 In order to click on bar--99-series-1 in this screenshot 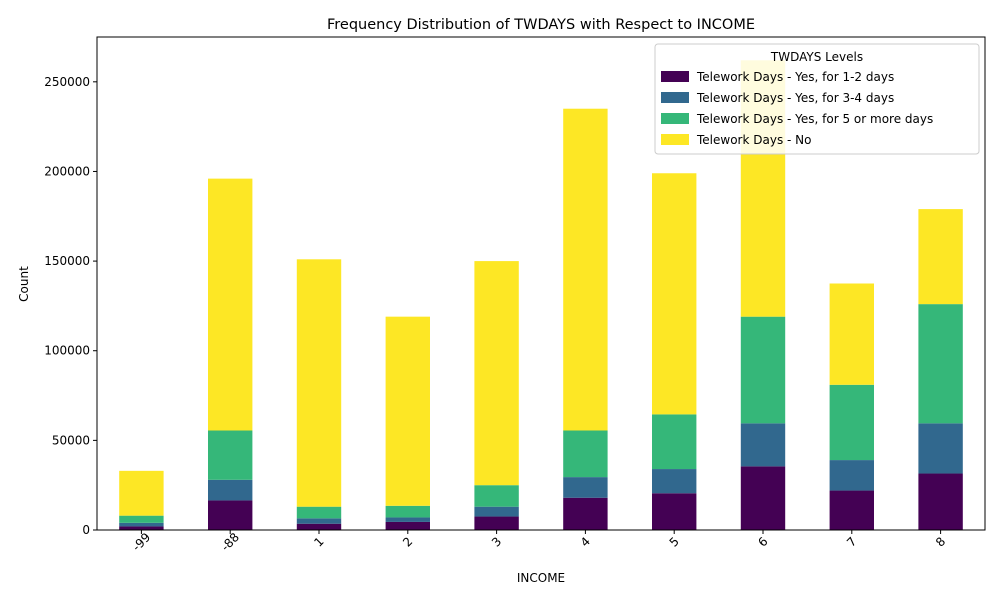, I will do `click(141, 528)`.